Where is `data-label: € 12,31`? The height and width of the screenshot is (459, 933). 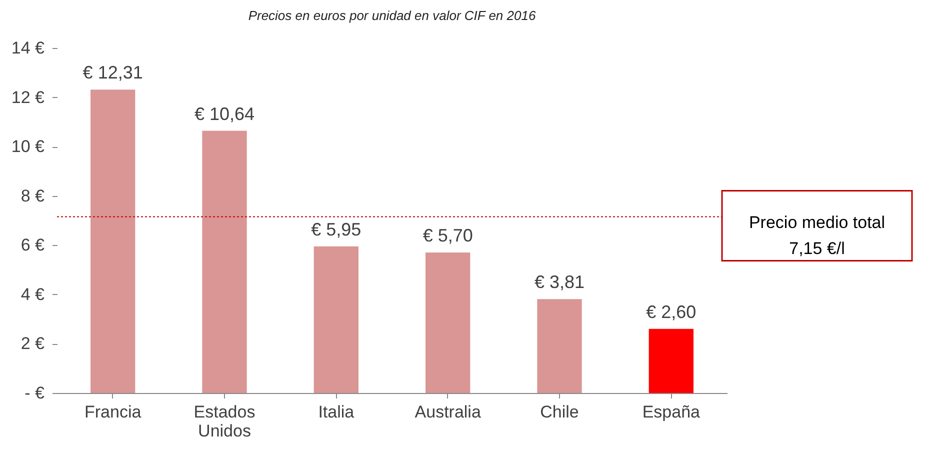
data-label: € 12,31 is located at coordinates (112, 72).